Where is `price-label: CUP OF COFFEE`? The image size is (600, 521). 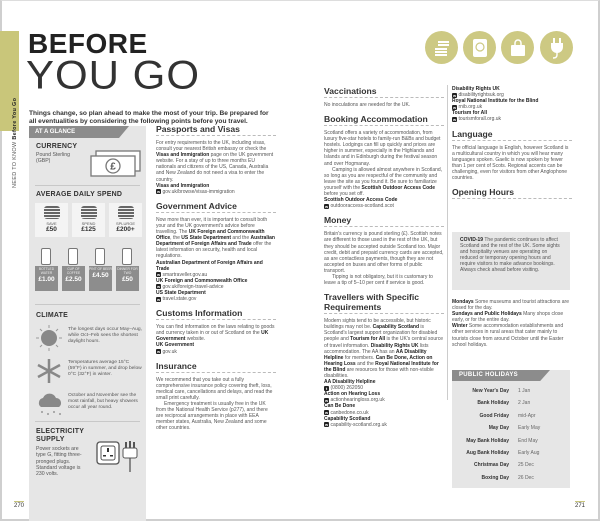
price-label: CUP OF COFFEE is located at coordinates (73, 271).